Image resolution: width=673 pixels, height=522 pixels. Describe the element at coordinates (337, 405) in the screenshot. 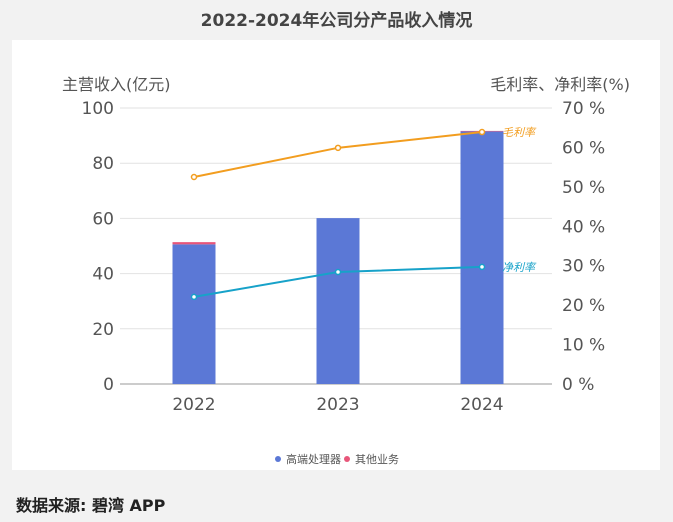

I see `x-tick-label: 2023` at that location.